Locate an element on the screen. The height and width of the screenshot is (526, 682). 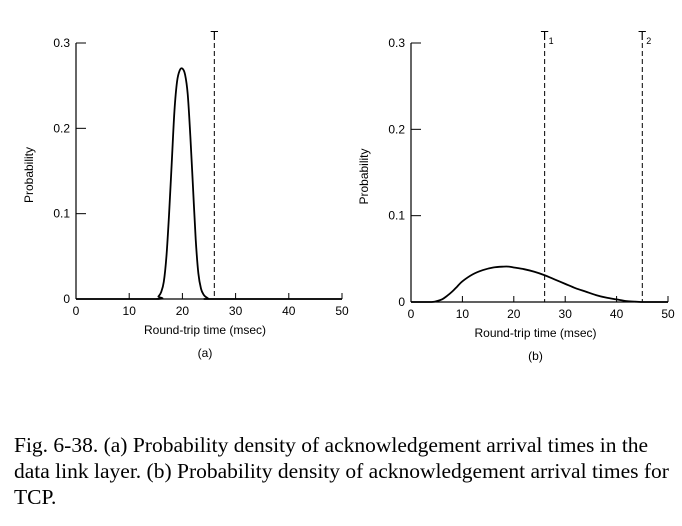
density-curve is located at coordinates (539, 284).